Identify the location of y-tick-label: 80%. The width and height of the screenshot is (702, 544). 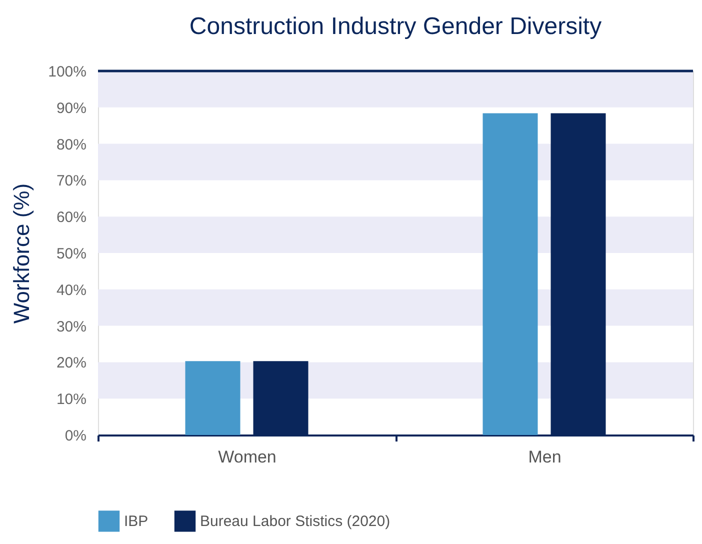
(71, 145).